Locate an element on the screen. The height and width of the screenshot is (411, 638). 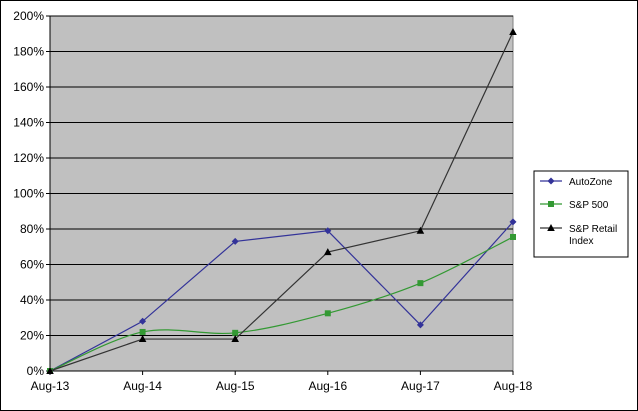
y-tick-label: 40% is located at coordinates (32, 300).